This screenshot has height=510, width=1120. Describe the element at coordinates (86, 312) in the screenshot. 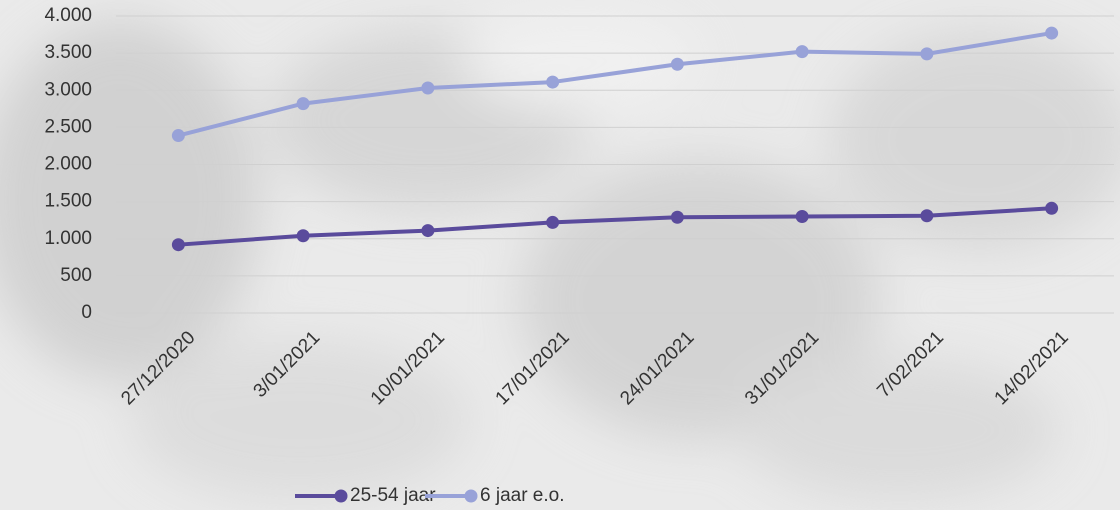

I see `y-tick-label: 0` at that location.